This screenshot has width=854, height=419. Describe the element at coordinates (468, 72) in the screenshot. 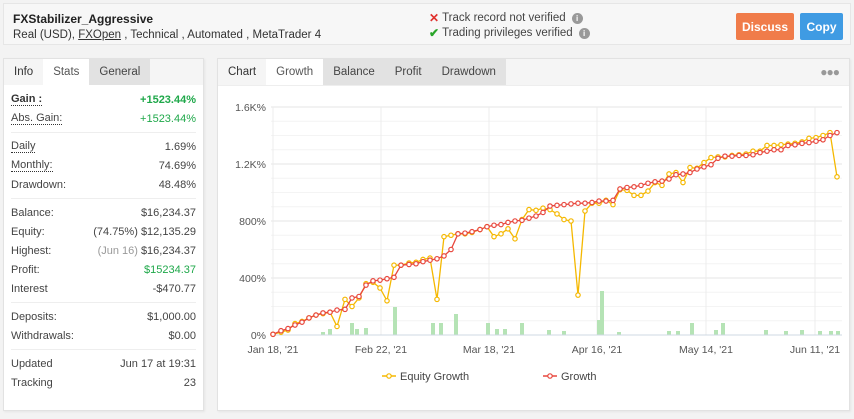

I see `tab-drawdown: Drawdown` at that location.